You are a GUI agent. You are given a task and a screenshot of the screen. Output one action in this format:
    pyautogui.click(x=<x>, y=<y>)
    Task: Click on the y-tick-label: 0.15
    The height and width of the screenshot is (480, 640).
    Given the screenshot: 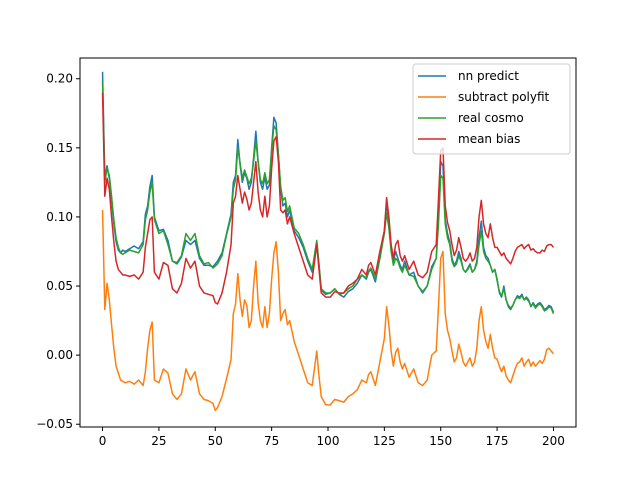 What is the action you would take?
    pyautogui.click(x=59, y=148)
    